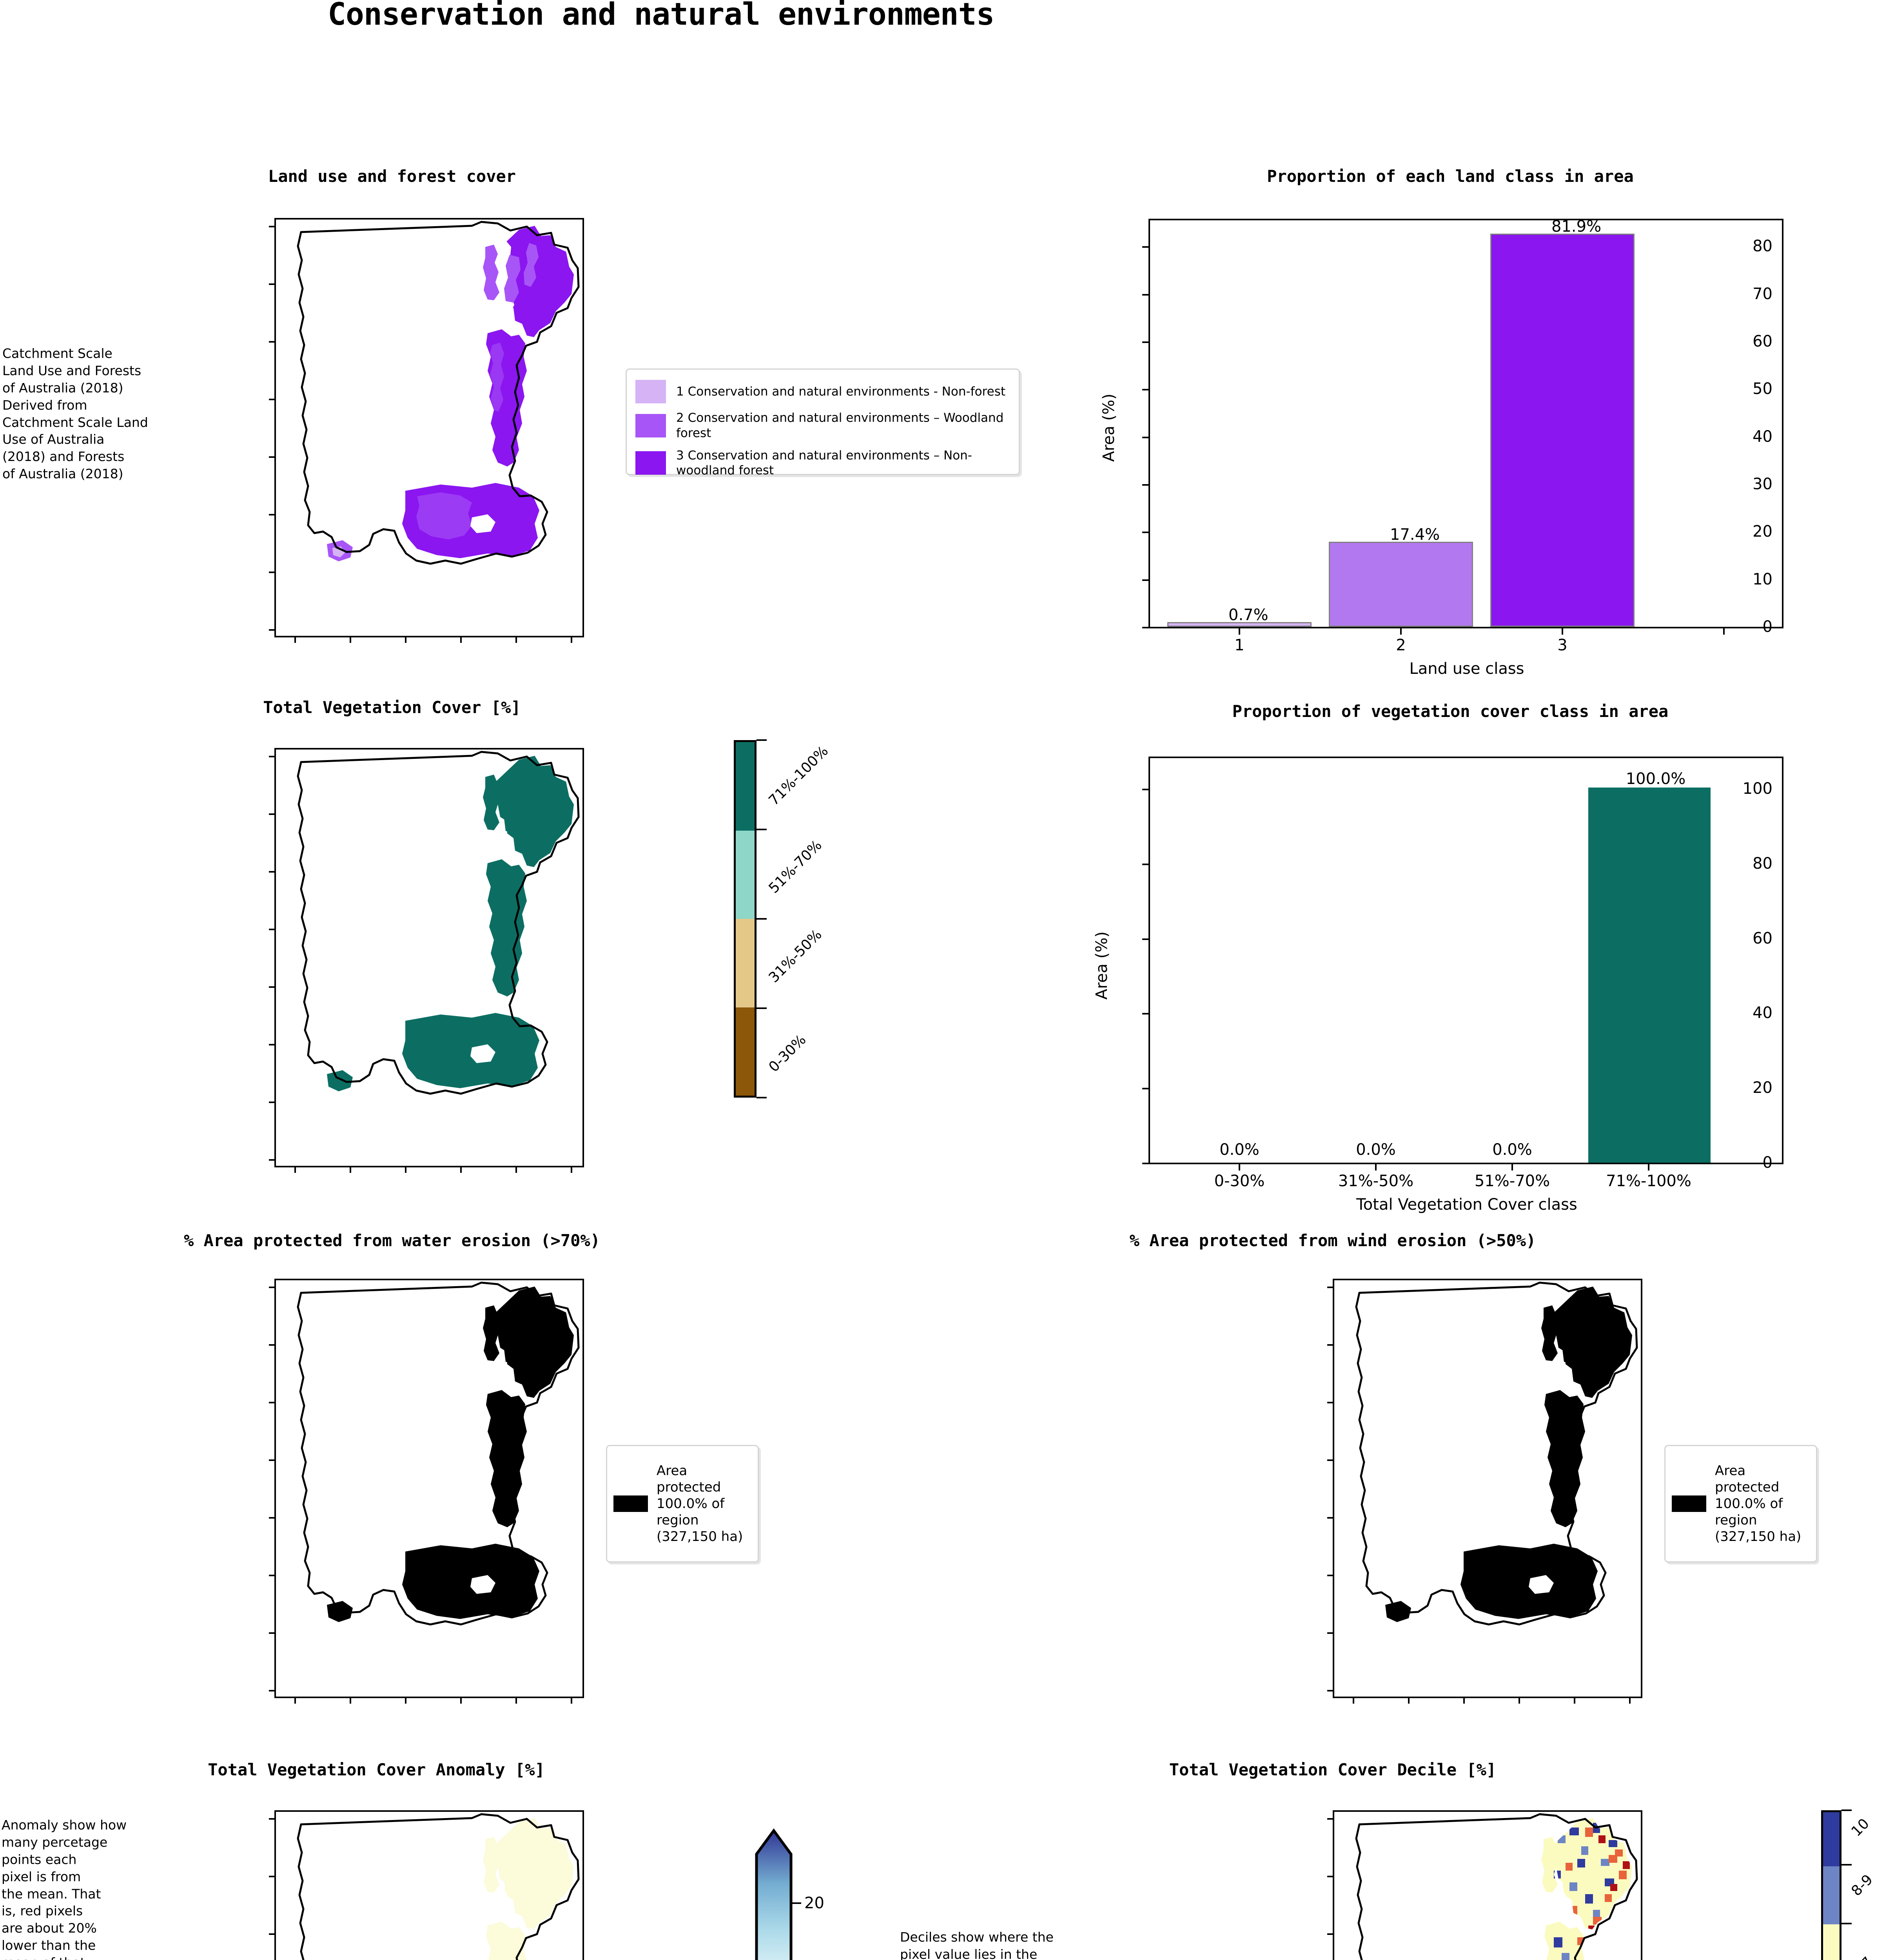 This screenshot has height=1960, width=1885. What do you see at coordinates (392, 176) in the screenshot?
I see `land-use-map-title: Land use and forest cover` at bounding box center [392, 176].